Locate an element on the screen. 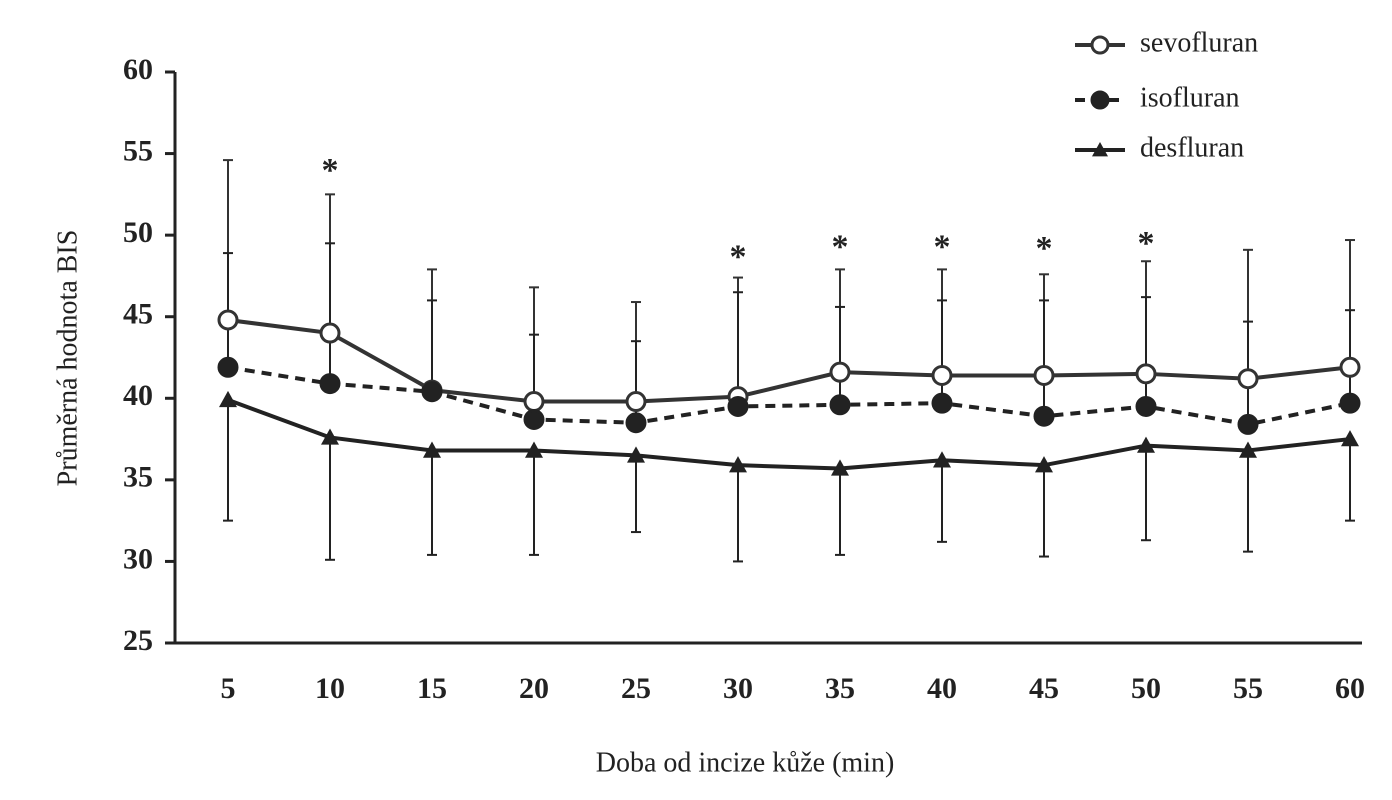  legend-label: sevofluran is located at coordinates (1199, 42).